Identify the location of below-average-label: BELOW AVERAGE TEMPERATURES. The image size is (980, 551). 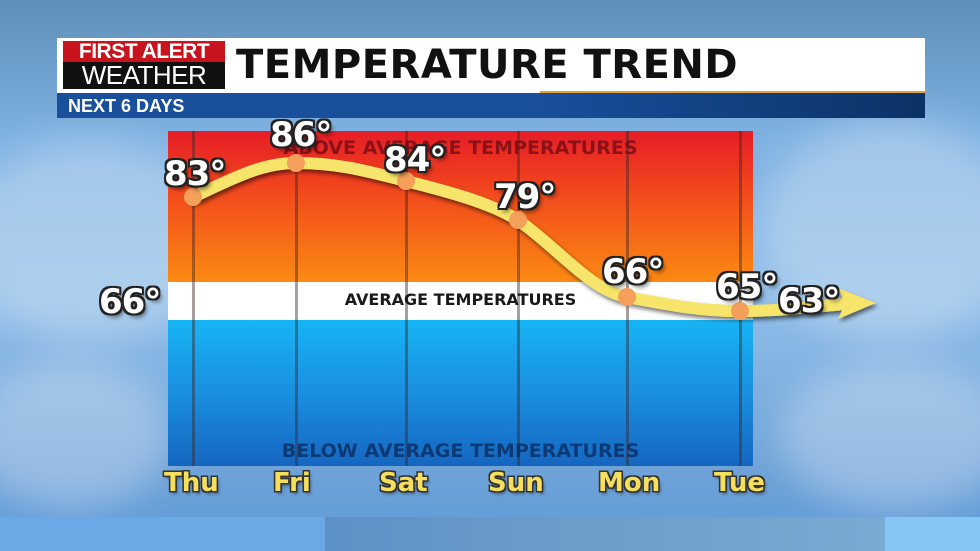
(460, 451).